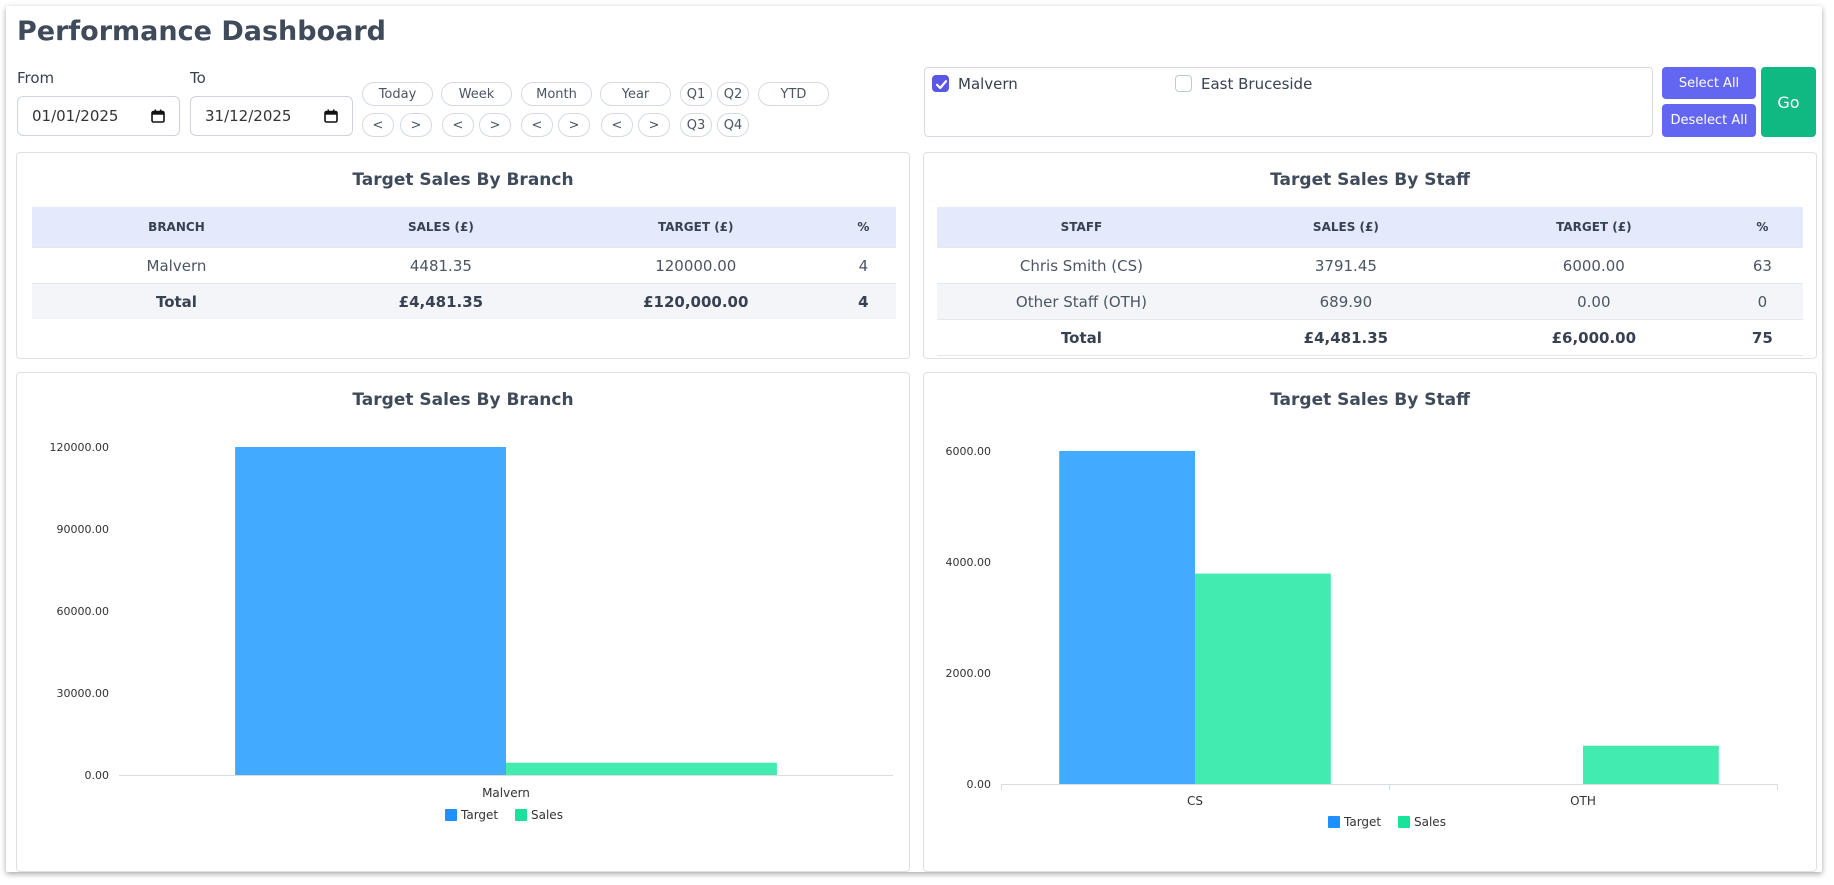 This screenshot has height=885, width=1834. Describe the element at coordinates (1081, 265) in the screenshot. I see `table-cell: Chris Smith (CS)` at that location.